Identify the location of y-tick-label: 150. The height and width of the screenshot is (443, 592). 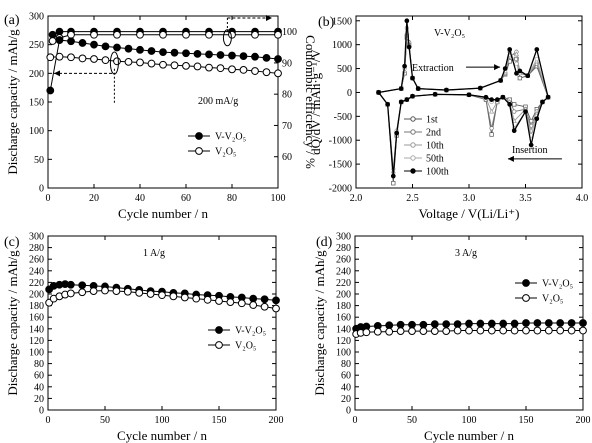
(36, 103).